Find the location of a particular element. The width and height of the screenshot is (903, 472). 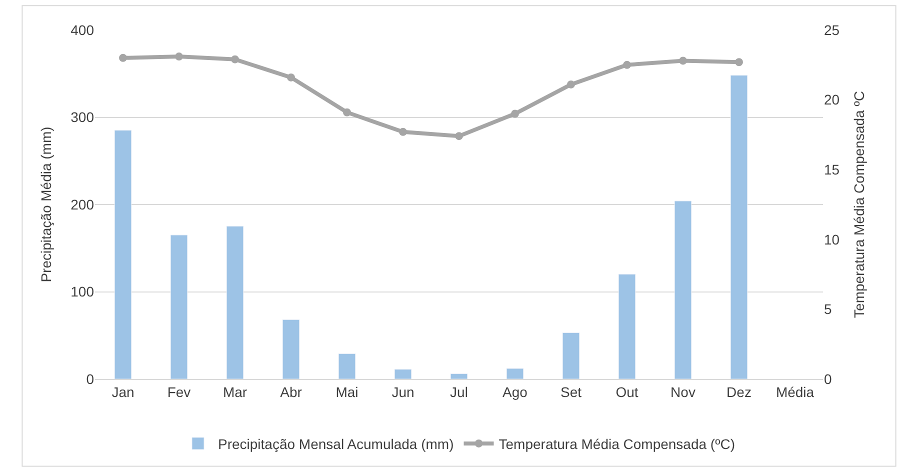

legend-label: Precipitação Mensal Acumulada (mm) is located at coordinates (336, 444).